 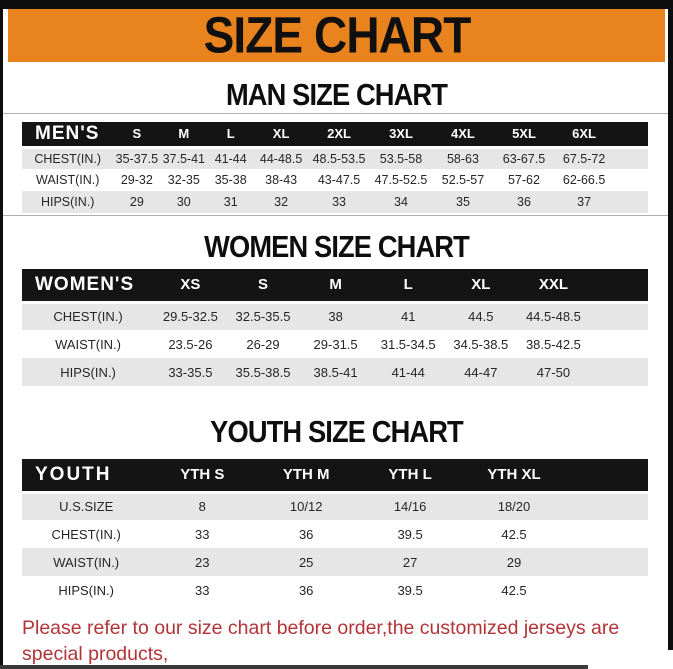 What do you see at coordinates (281, 180) in the screenshot?
I see `table-cell: 38-43` at bounding box center [281, 180].